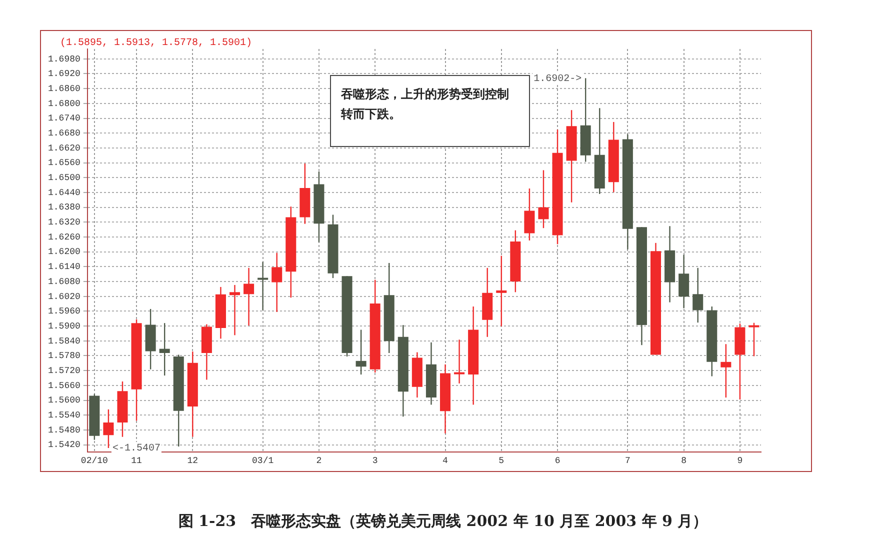  Describe the element at coordinates (64, 178) in the screenshot. I see `y-tick-label: 1.6500` at that location.